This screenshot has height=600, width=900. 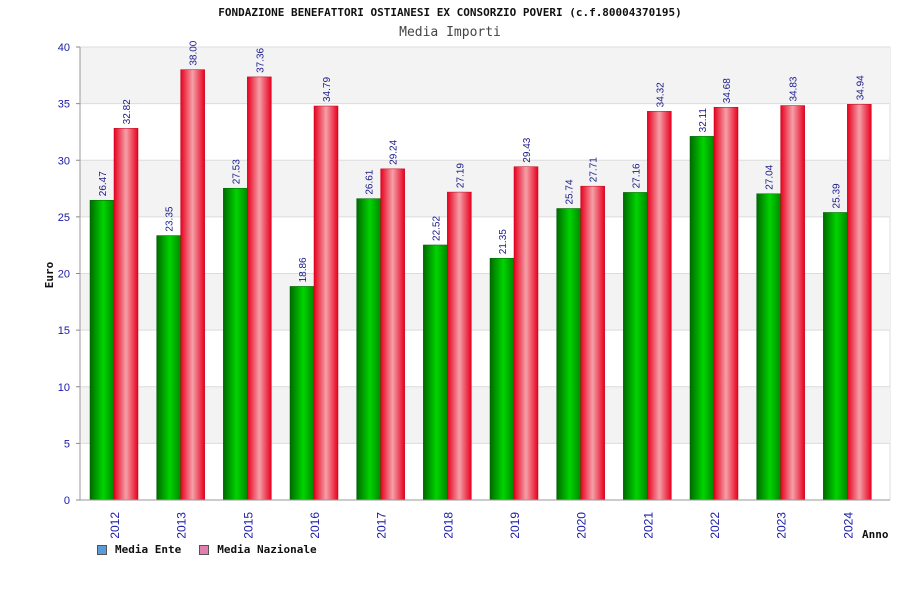 What do you see at coordinates (260, 59) in the screenshot?
I see `data-label: 37.36` at bounding box center [260, 59].